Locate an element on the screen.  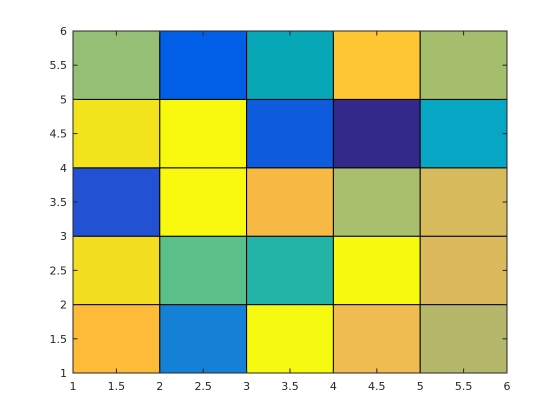
heatmap-cell-r1-c2 is located at coordinates (203, 339).